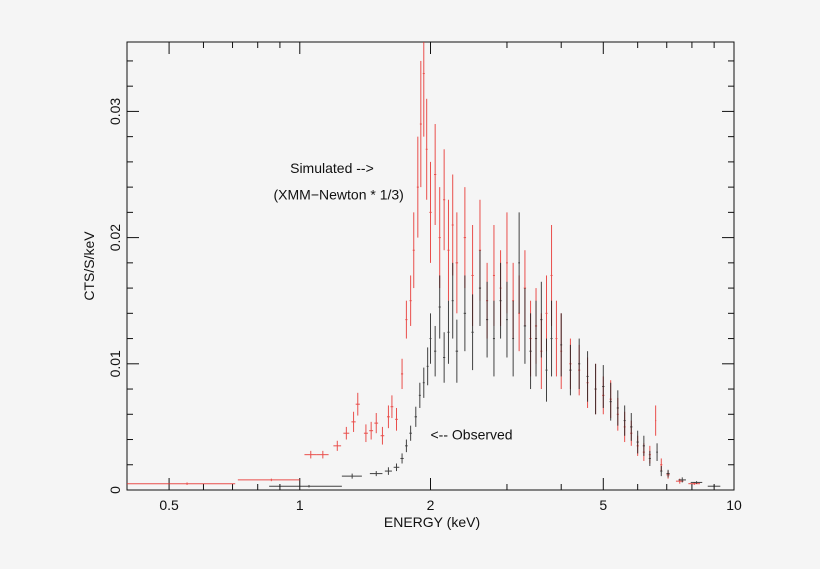 This screenshot has height=569, width=820. Describe the element at coordinates (432, 522) in the screenshot. I see `x-axis-label: ENERGY (keV)` at that location.